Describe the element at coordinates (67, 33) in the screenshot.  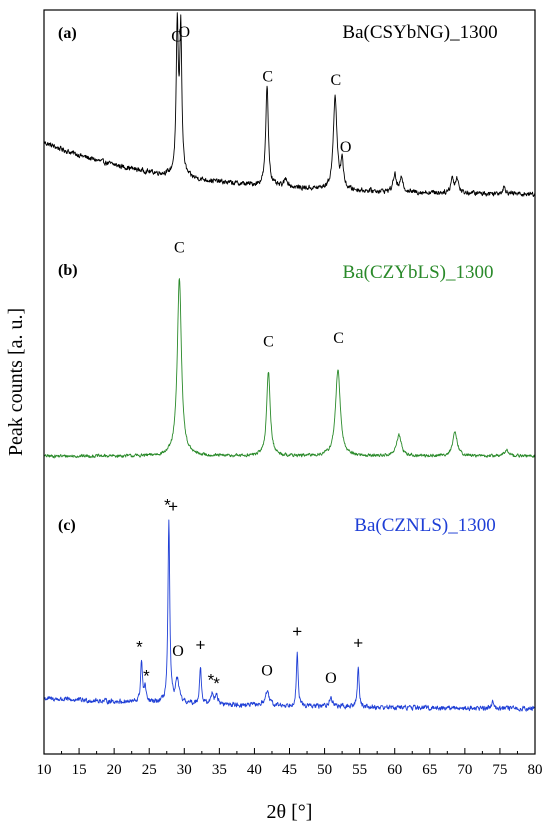
I see `panel-label: (a)` at that location.